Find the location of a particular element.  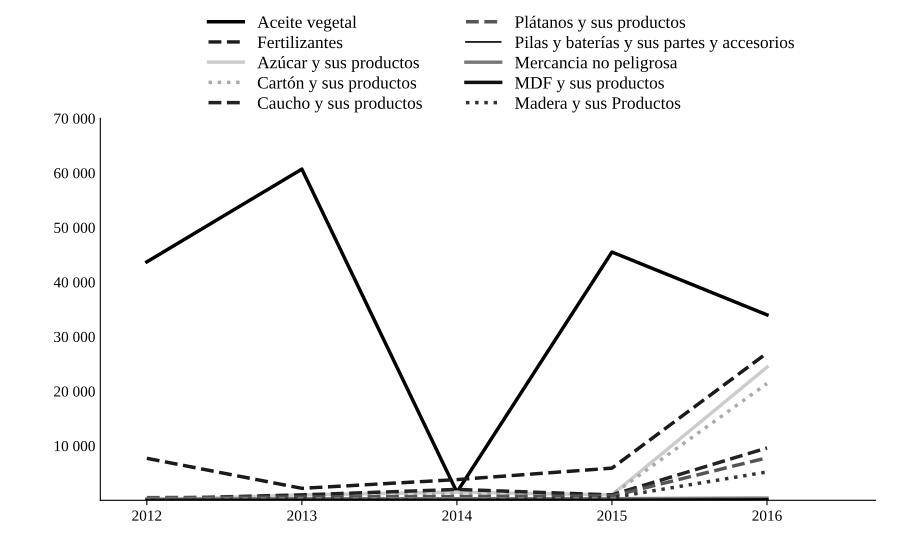

x-tick-label: 2013 is located at coordinates (302, 515).